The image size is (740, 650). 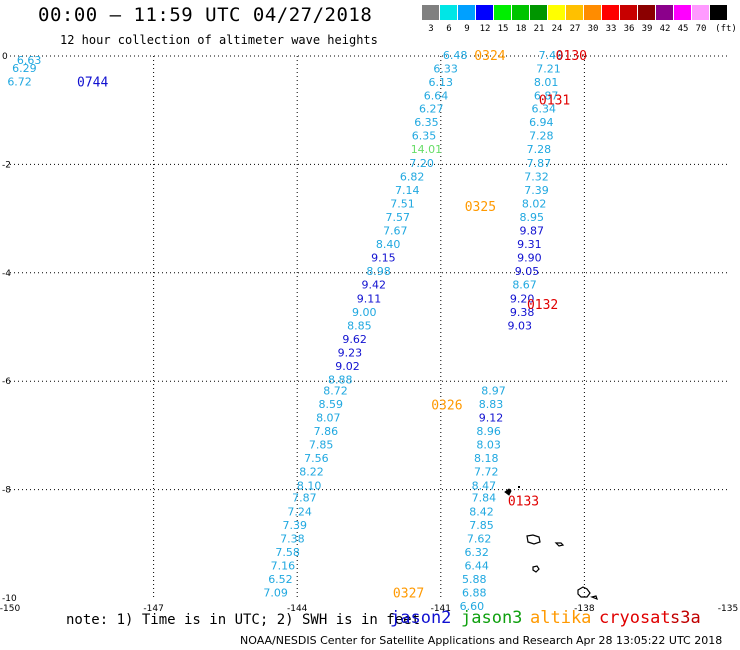 What do you see at coordinates (19, 81) in the screenshot?
I see `wave-height-value: 6.72` at bounding box center [19, 81].